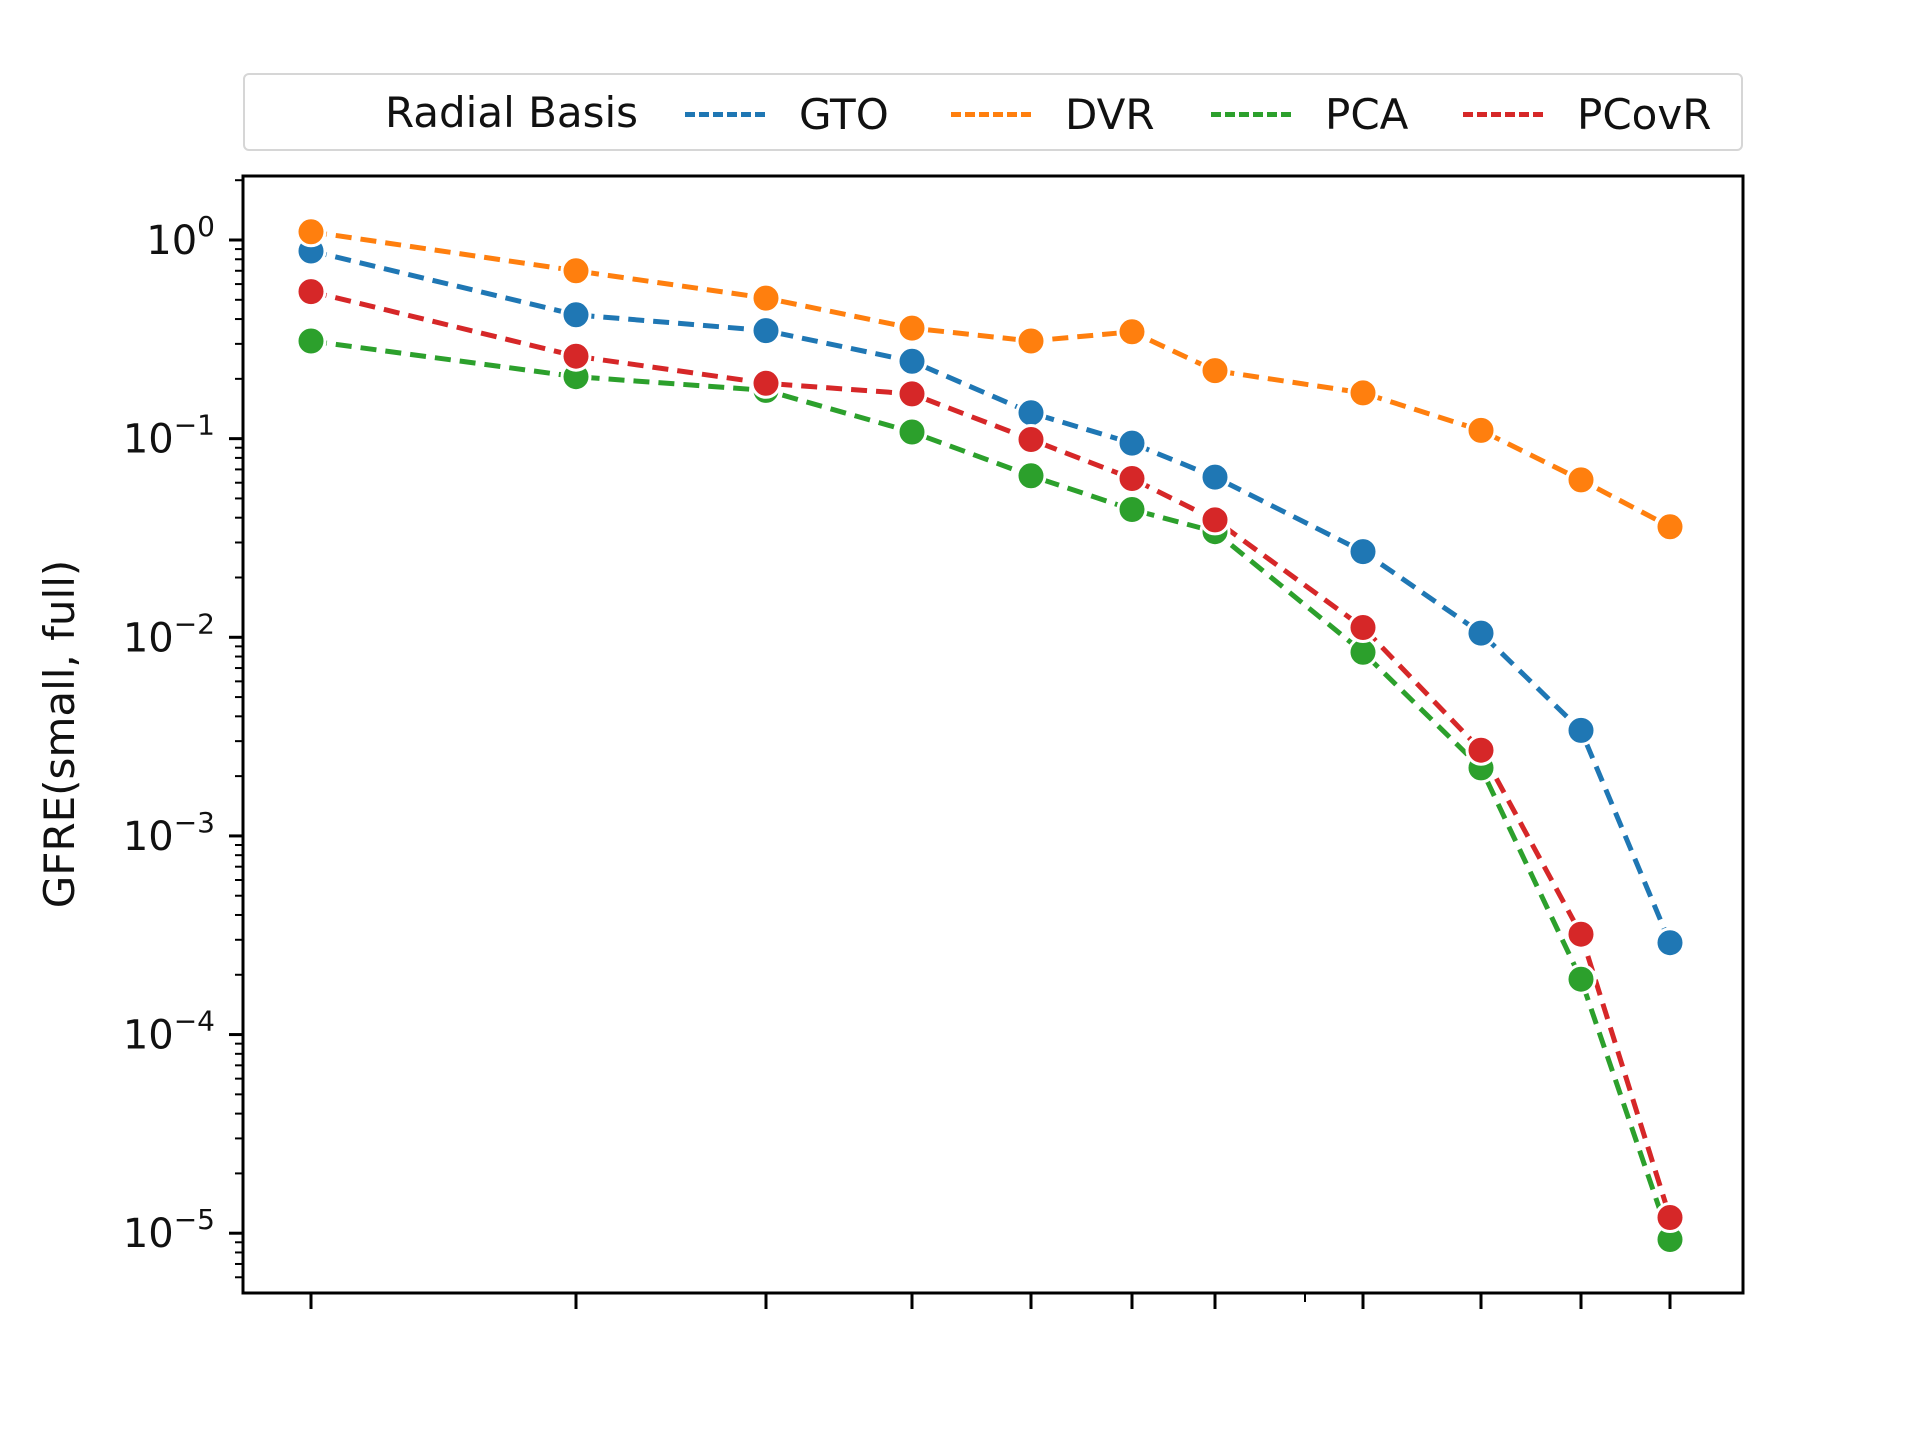  Describe the element at coordinates (1251, 114) in the screenshot. I see `legend-swatch-pca` at that location.